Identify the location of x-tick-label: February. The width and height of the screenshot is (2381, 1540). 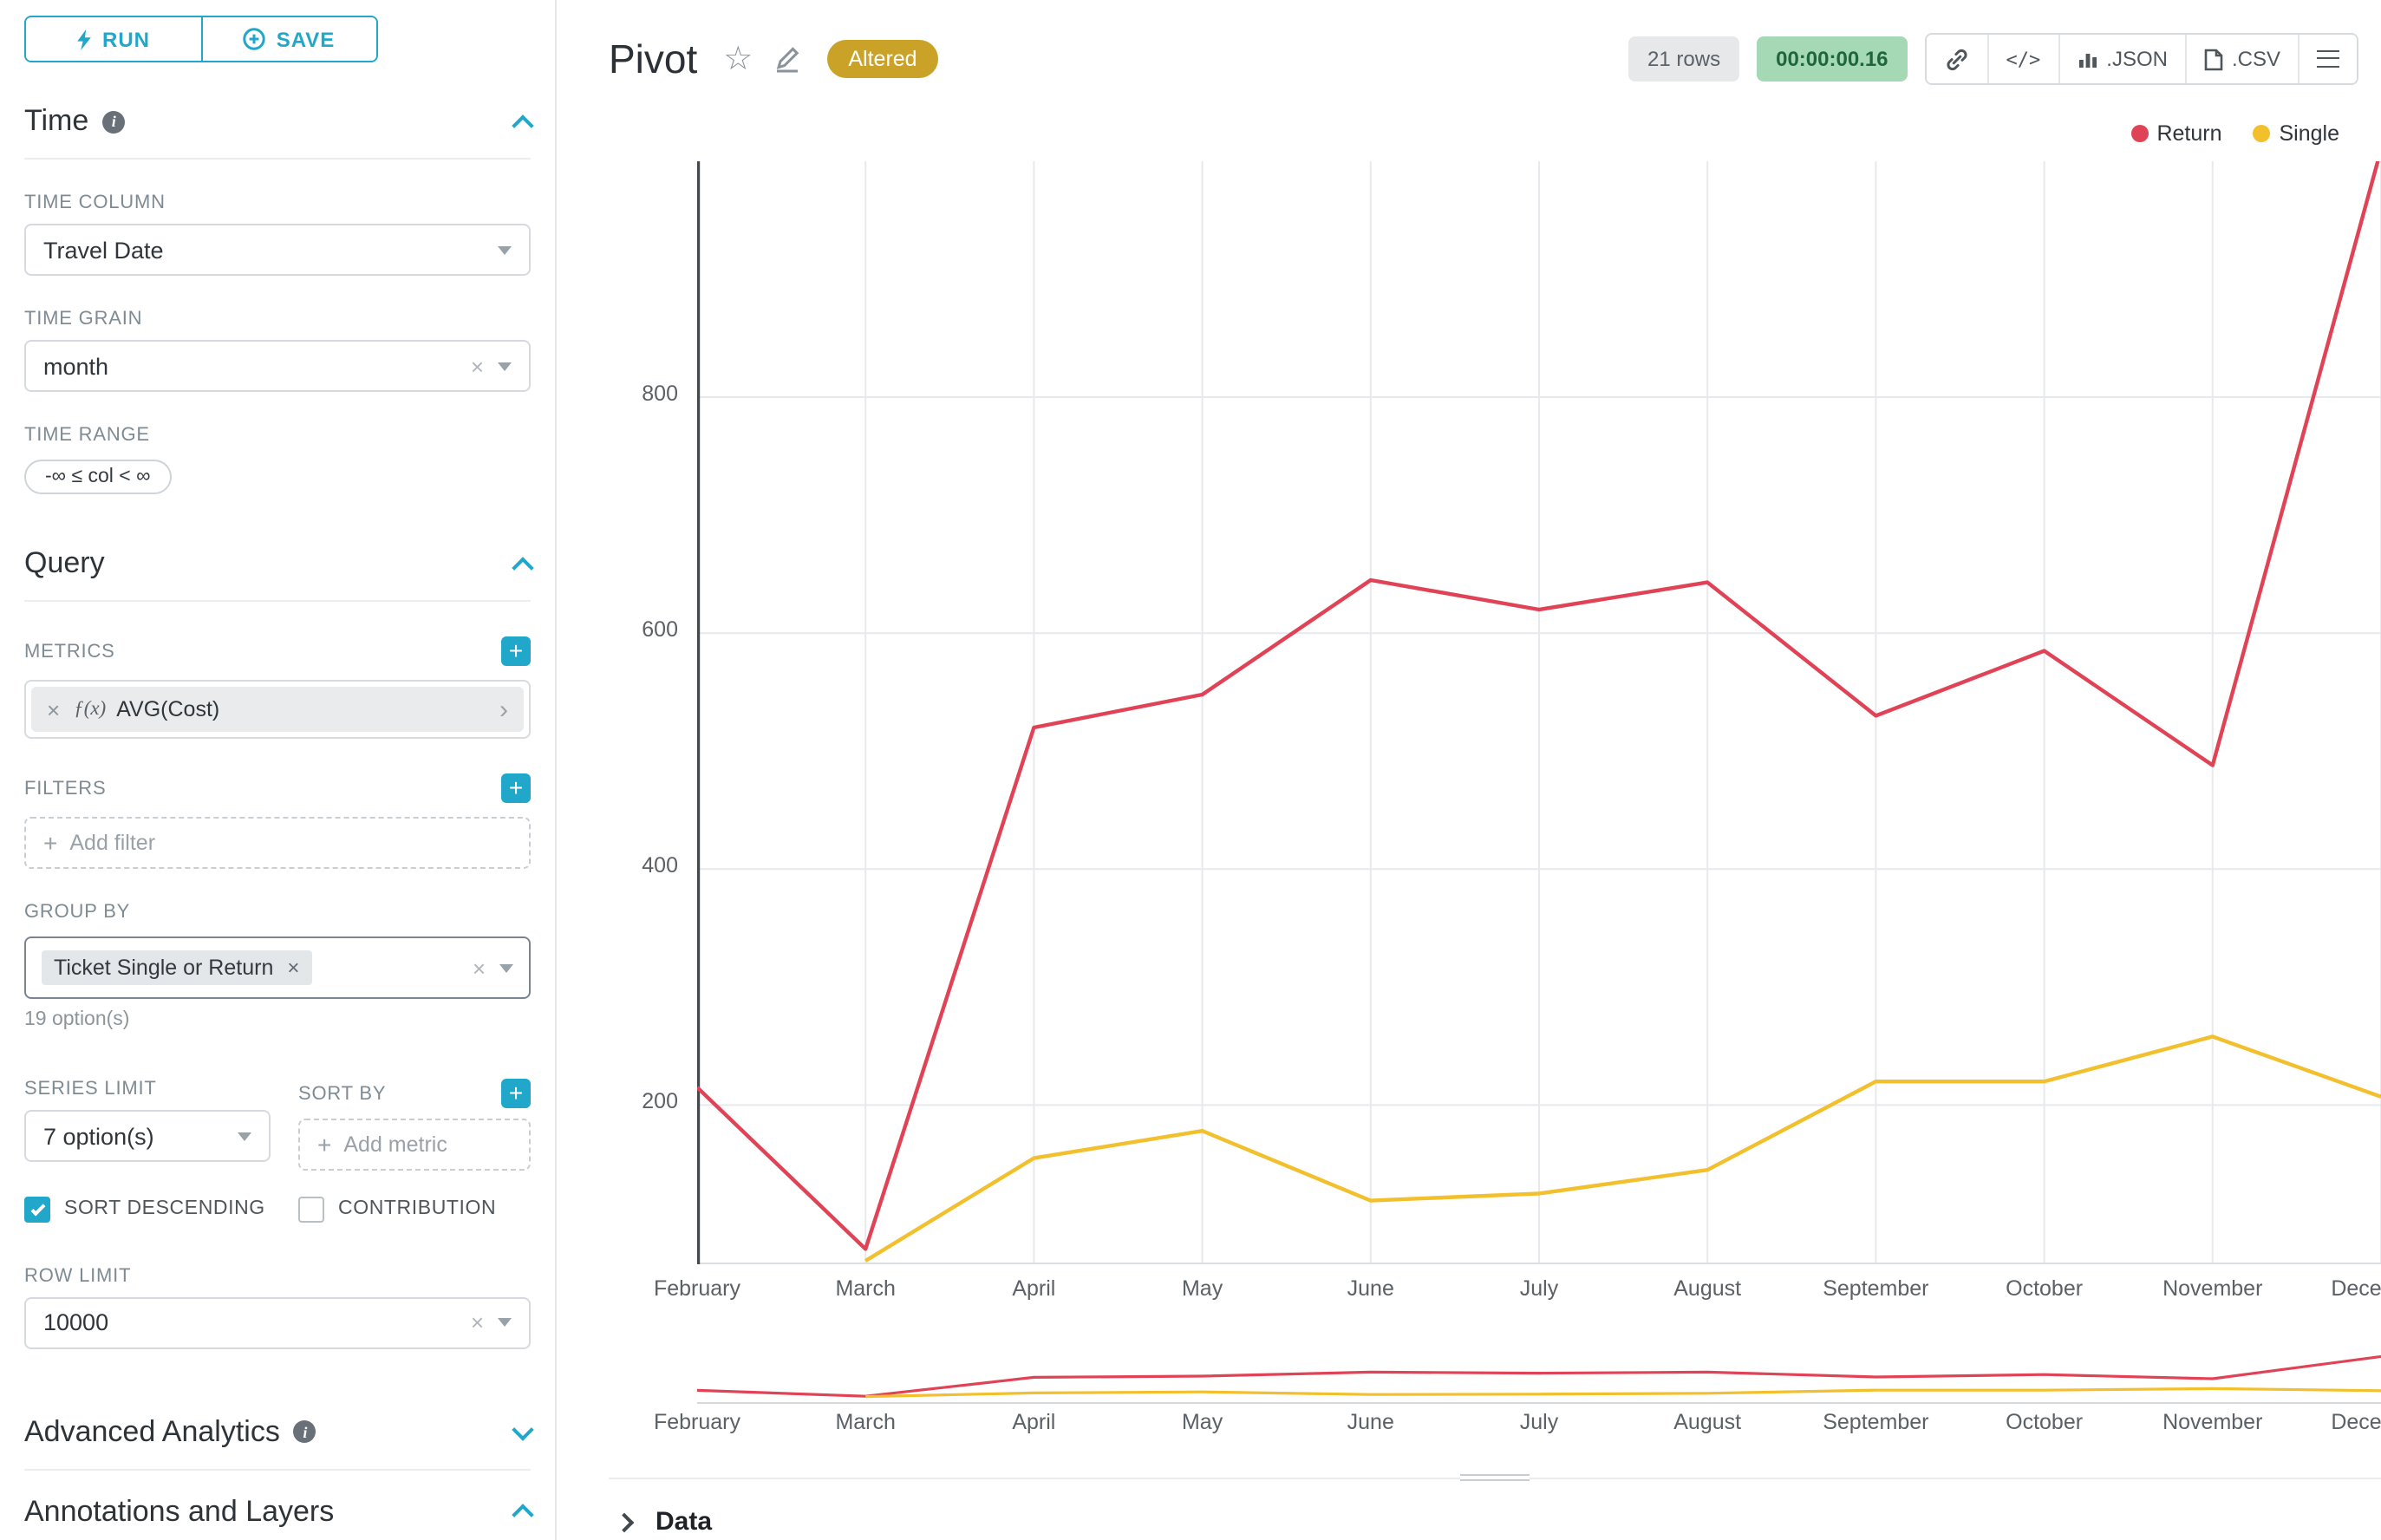
(697, 1422).